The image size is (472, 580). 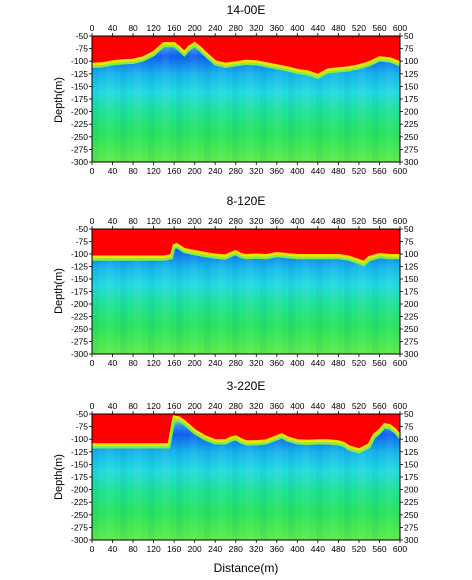 What do you see at coordinates (82, 427) in the screenshot?
I see `y-tick-label: -75` at bounding box center [82, 427].